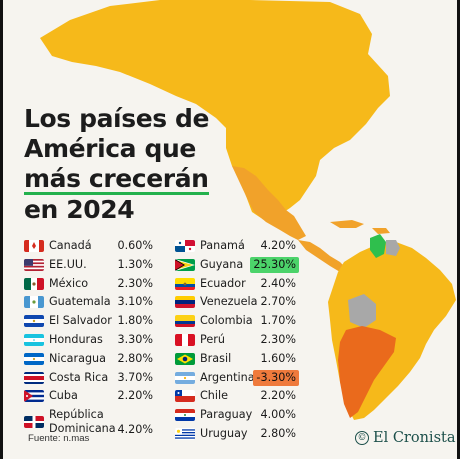 The height and width of the screenshot is (459, 460). I want to click on growth-value: 3.10%, so click(135, 302).